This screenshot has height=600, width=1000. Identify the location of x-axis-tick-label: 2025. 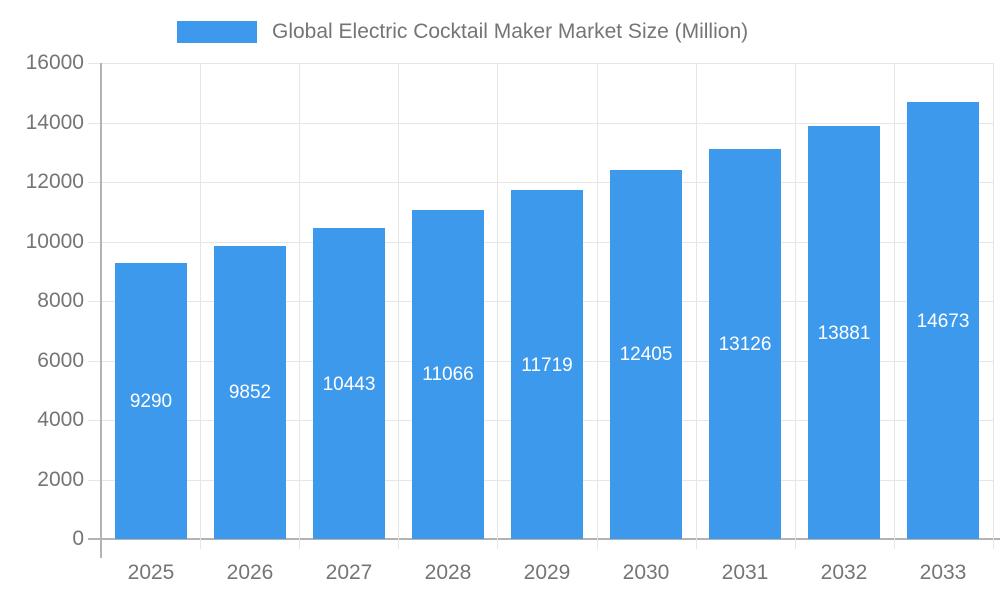
(151, 572).